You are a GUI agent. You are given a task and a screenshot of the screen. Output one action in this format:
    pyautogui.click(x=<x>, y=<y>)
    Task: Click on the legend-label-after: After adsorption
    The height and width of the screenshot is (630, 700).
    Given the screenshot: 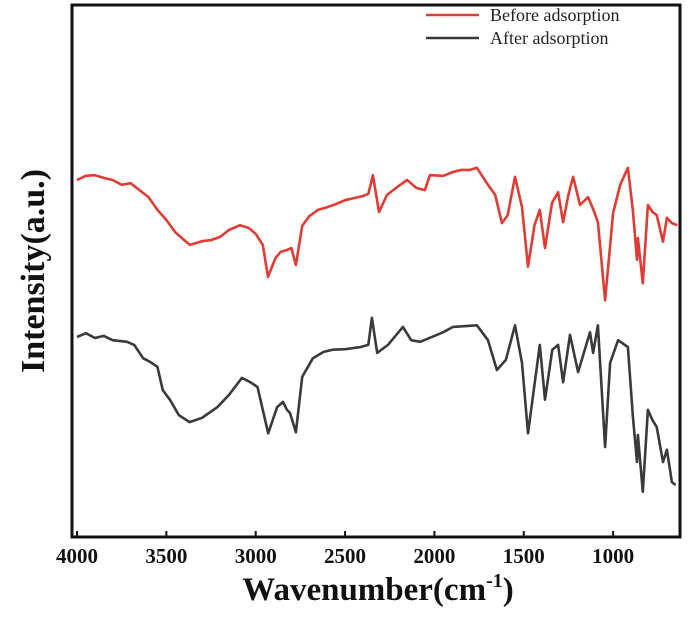 What is the action you would take?
    pyautogui.click(x=549, y=38)
    